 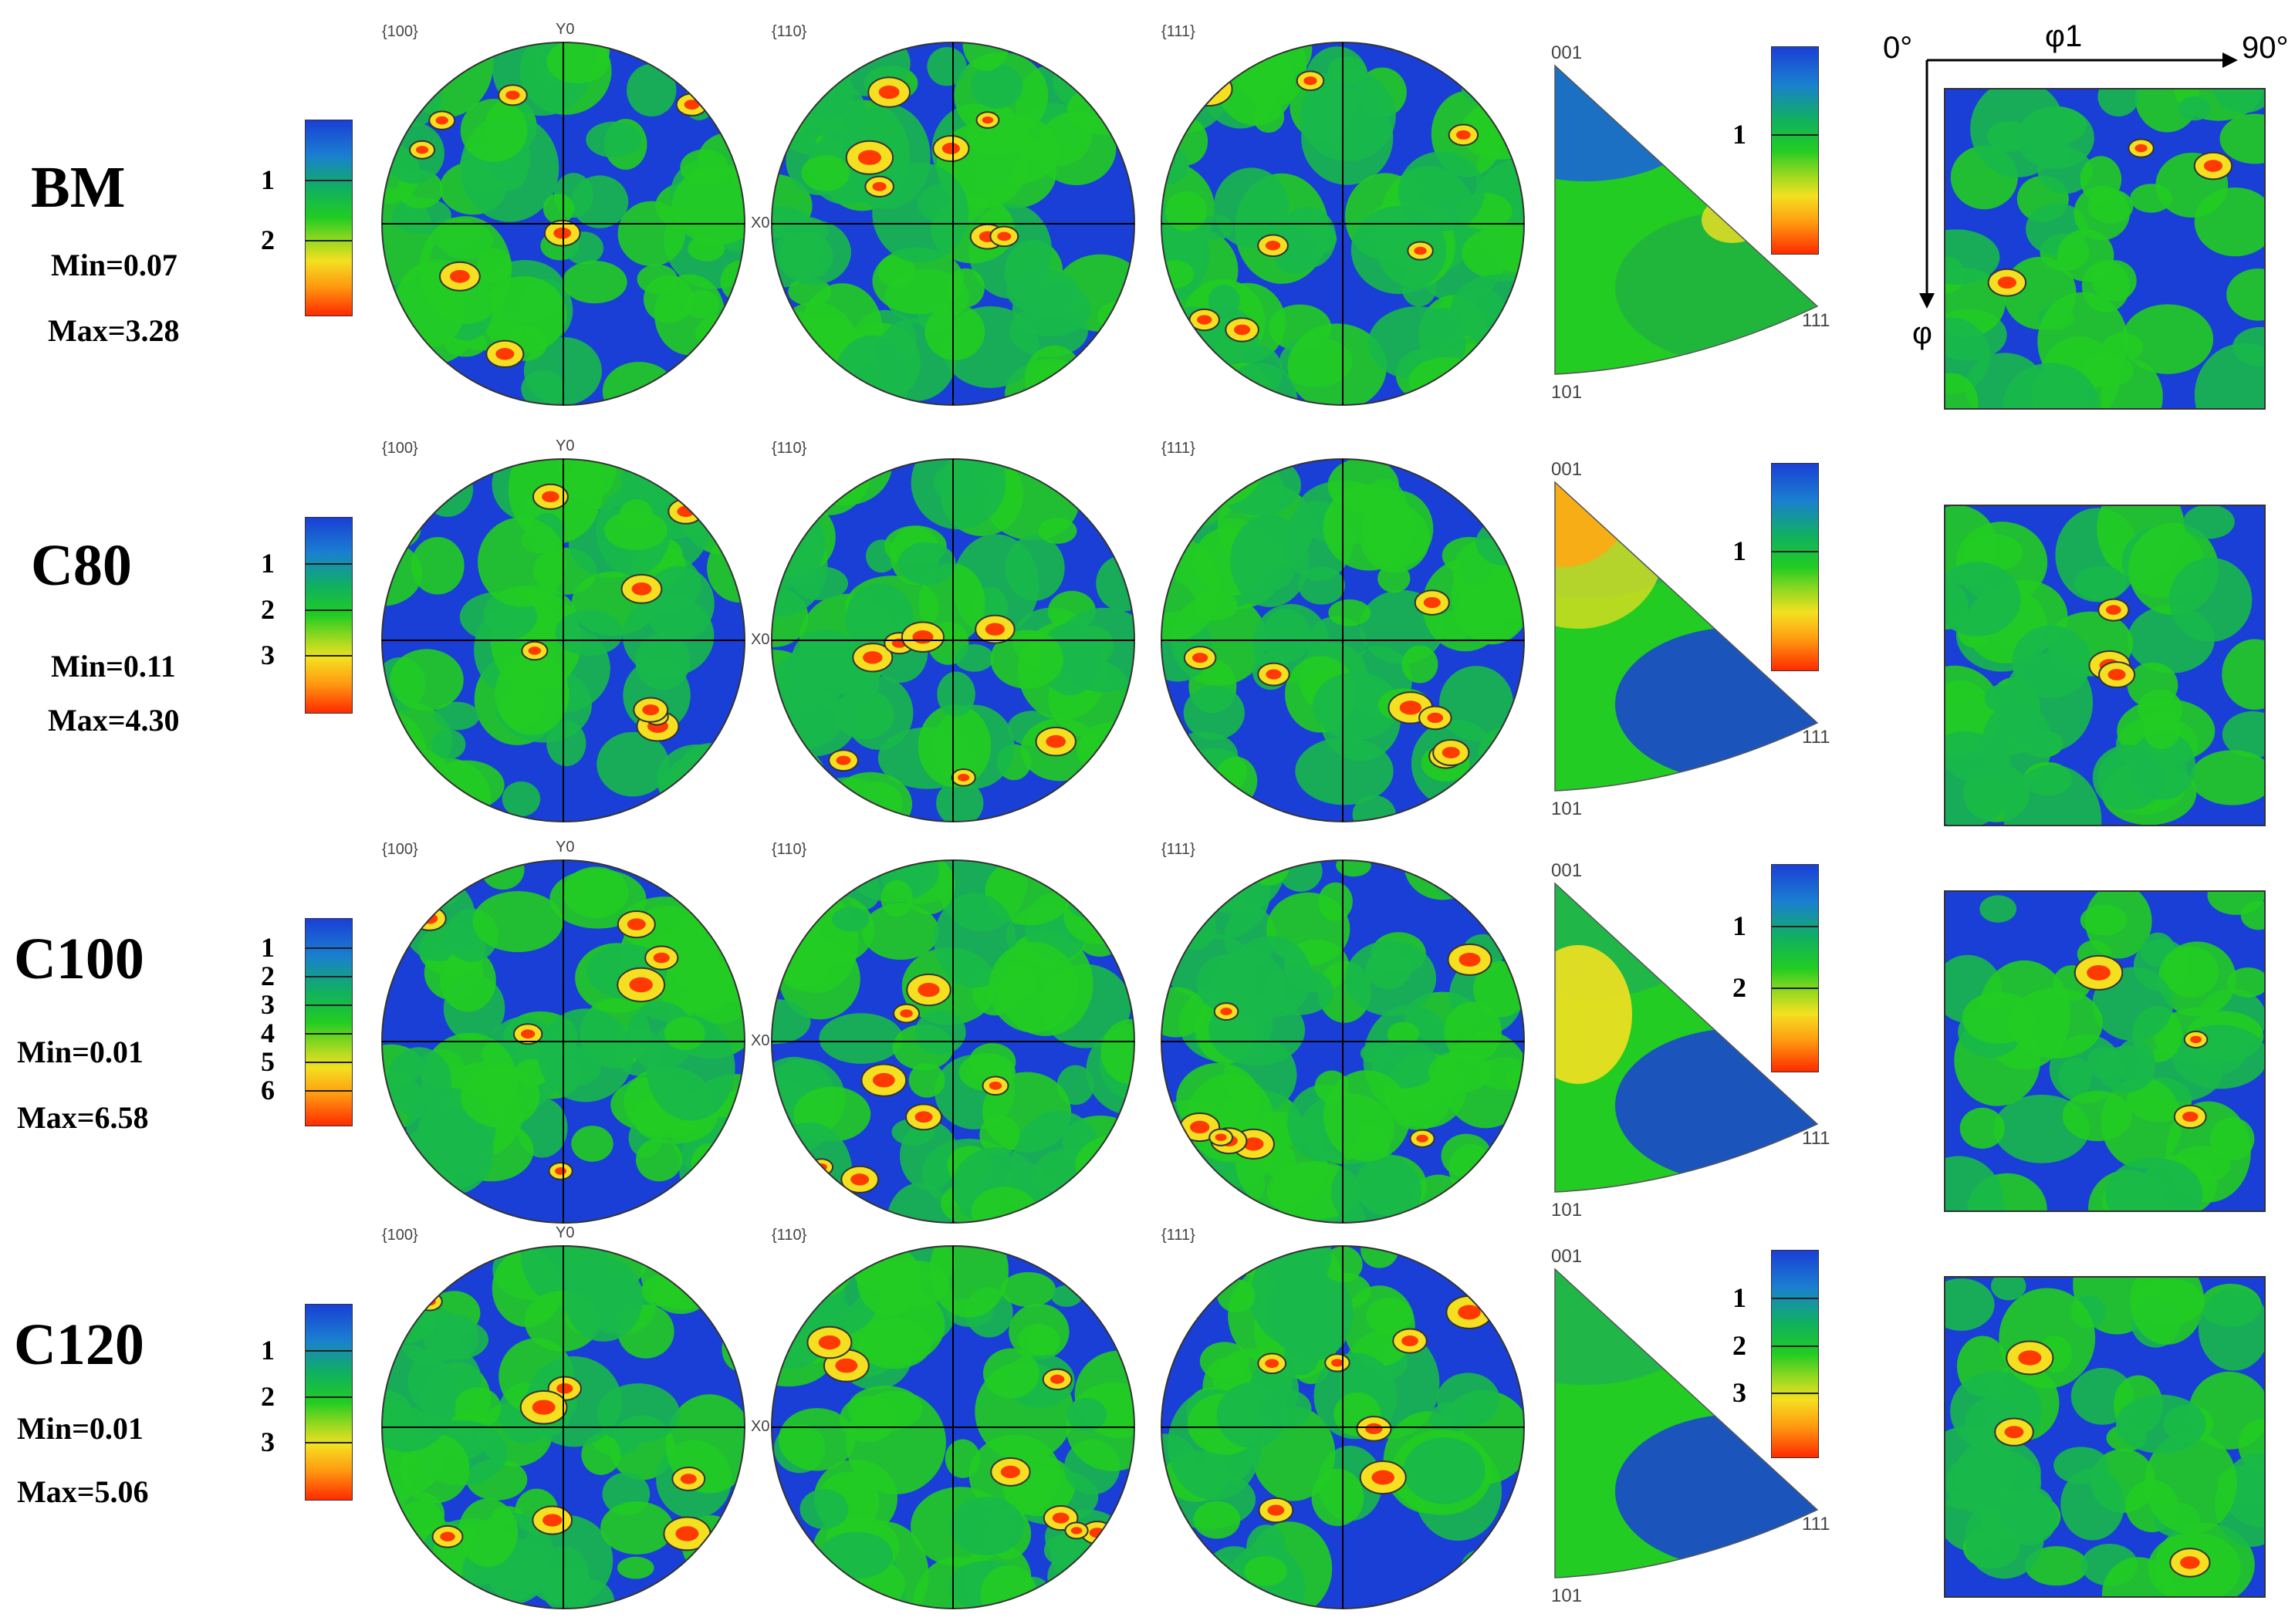 What do you see at coordinates (1567, 392) in the screenshot?
I see `ipf-corner-101: 101` at bounding box center [1567, 392].